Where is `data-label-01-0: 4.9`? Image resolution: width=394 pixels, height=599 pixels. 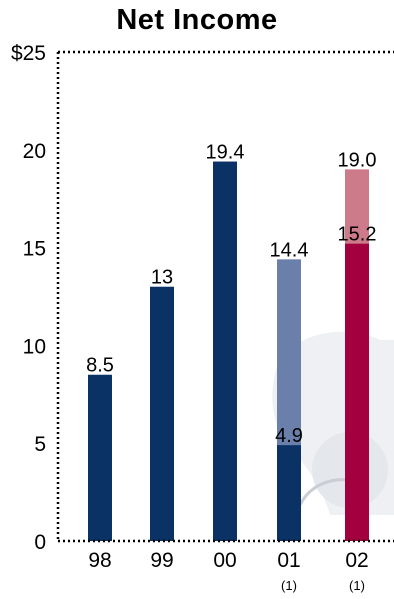
data-label-01-0: 4.9 is located at coordinates (289, 436).